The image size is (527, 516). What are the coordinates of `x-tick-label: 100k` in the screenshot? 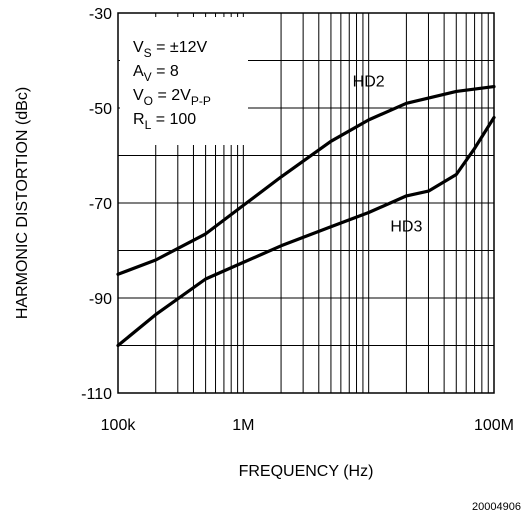 It's located at (119, 425).